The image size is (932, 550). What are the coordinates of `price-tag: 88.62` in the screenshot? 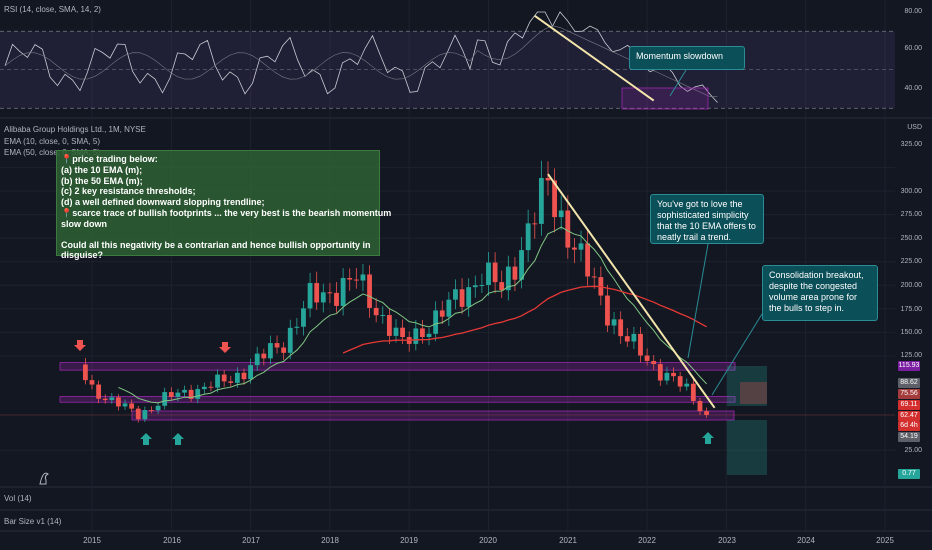 It's located at (909, 383).